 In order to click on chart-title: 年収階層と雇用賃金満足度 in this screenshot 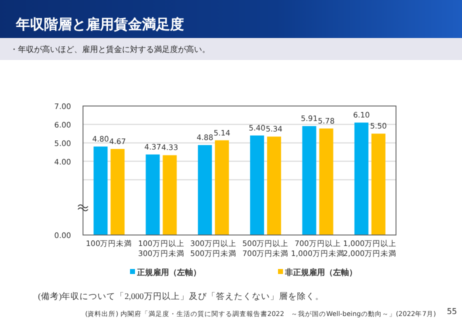, I will do `click(99, 24)`.